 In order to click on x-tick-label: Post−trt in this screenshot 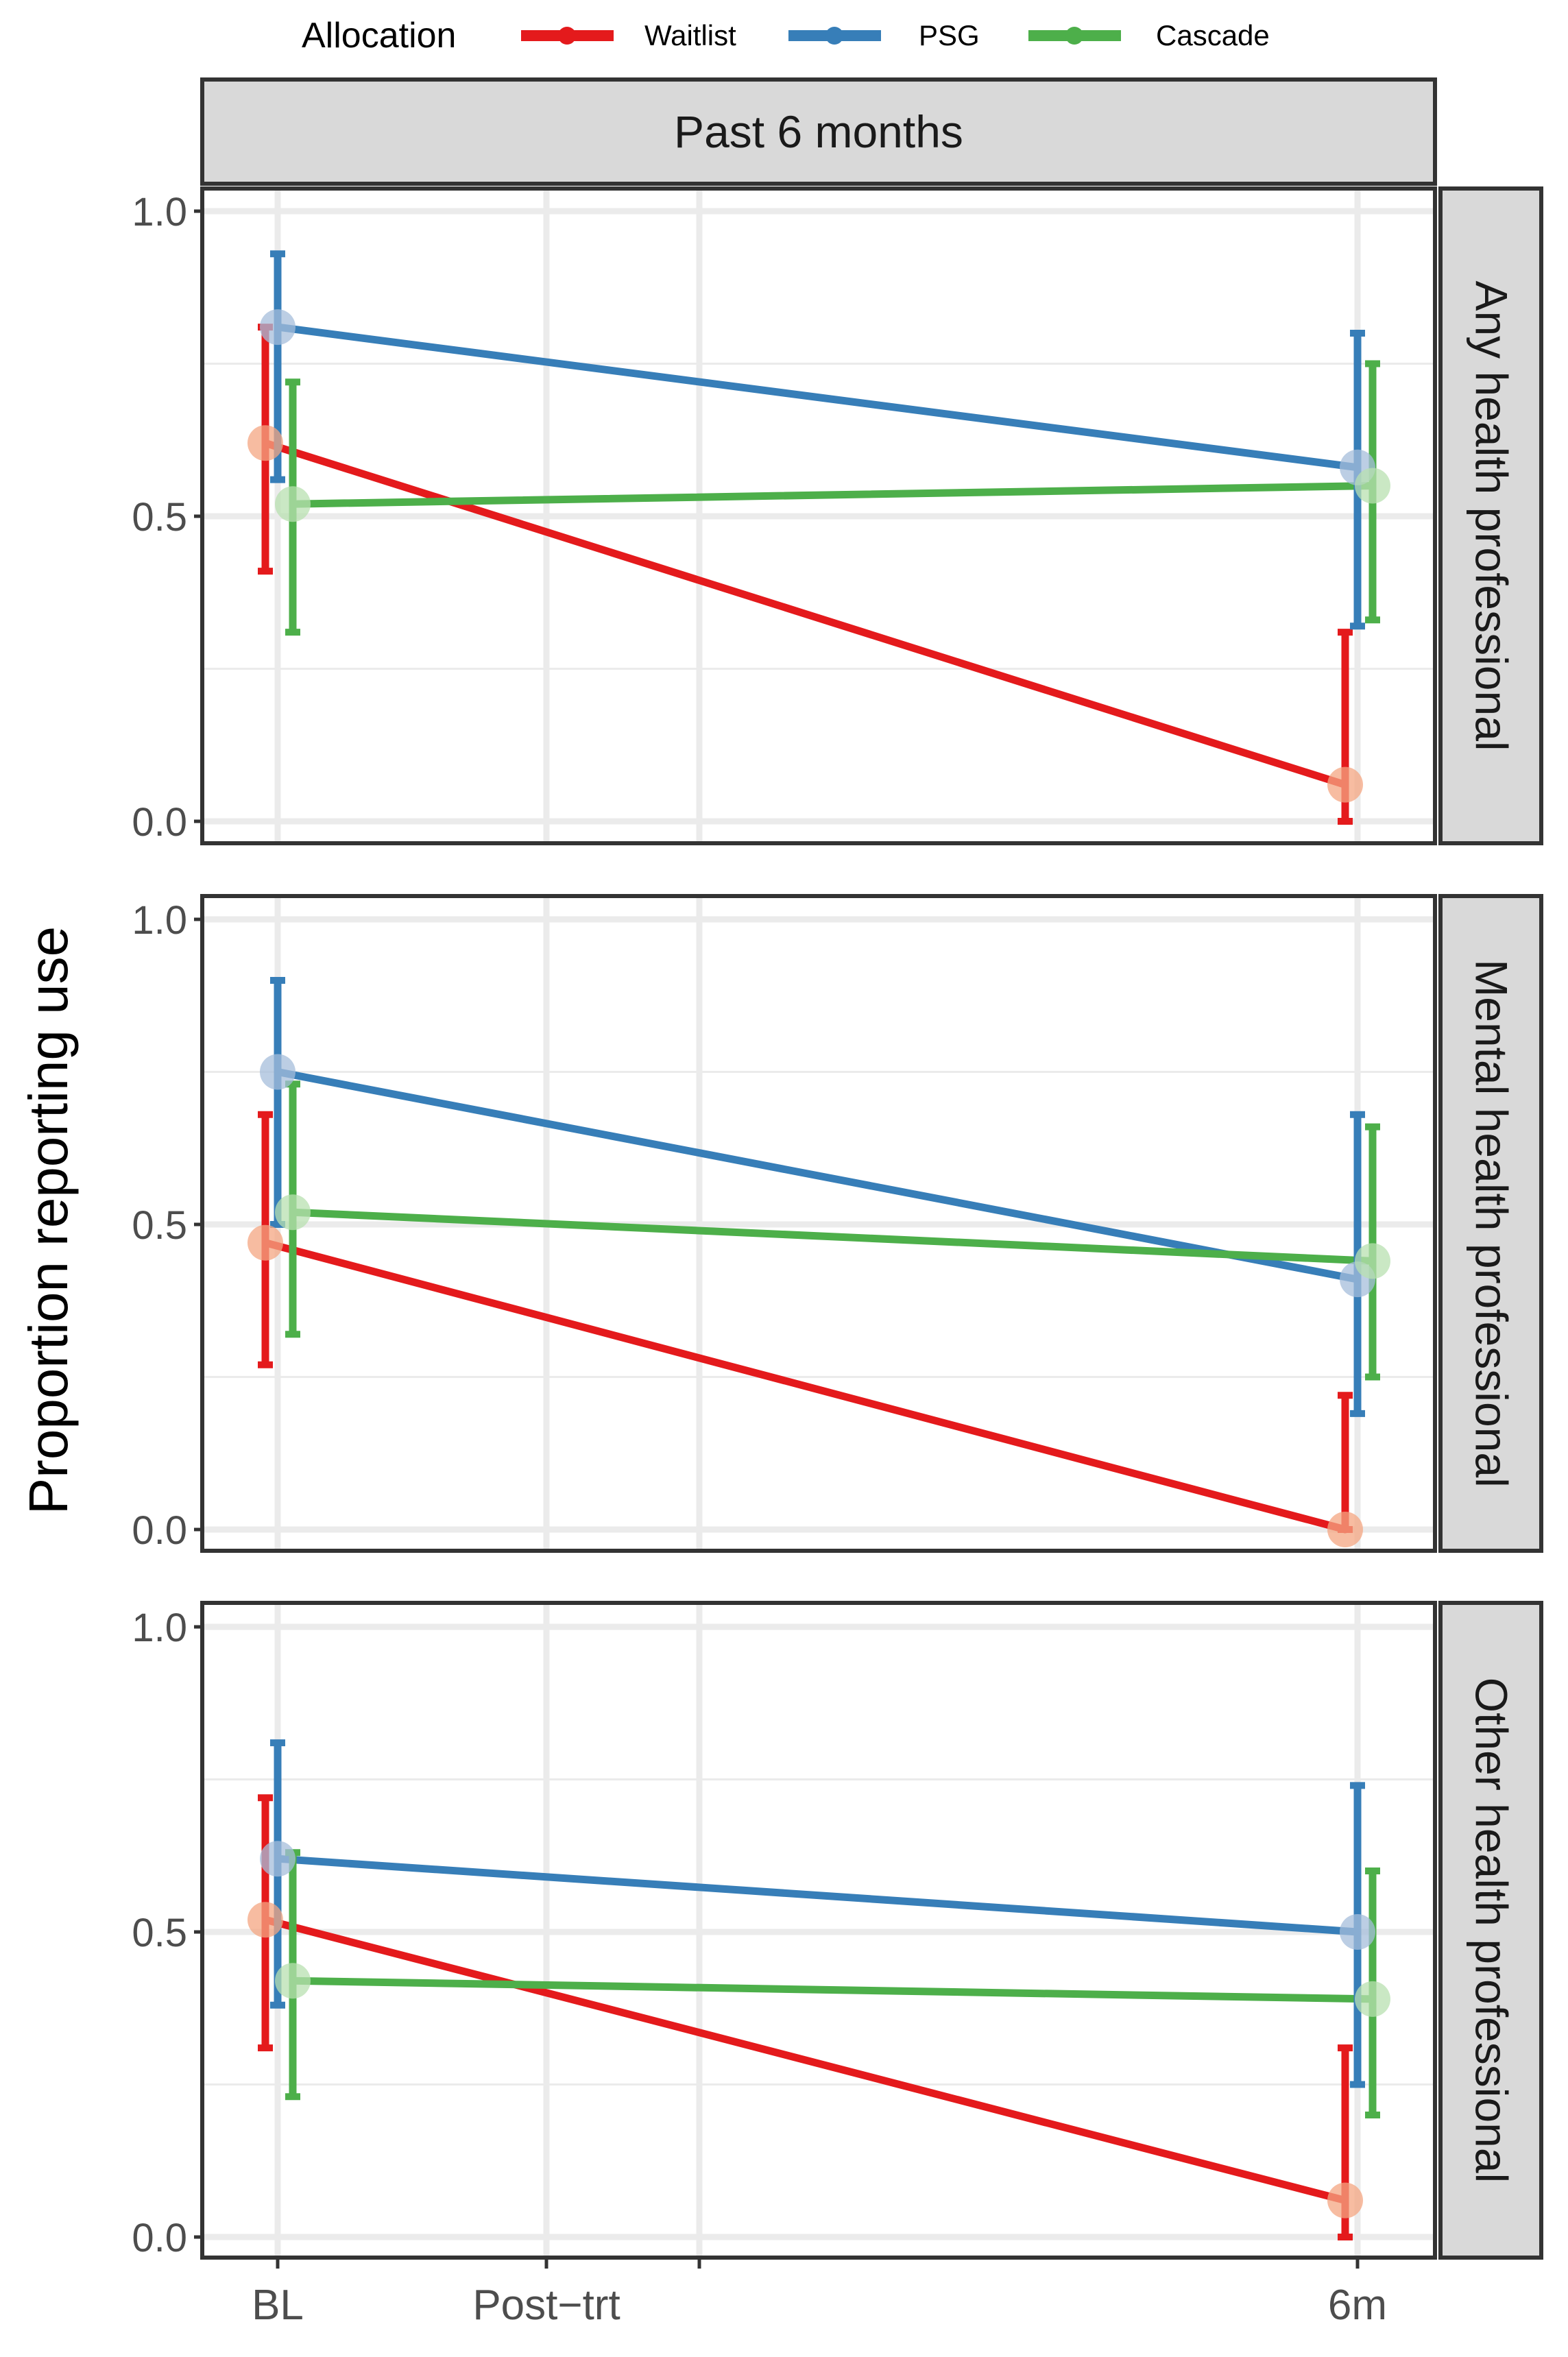, I will do `click(546, 2305)`.